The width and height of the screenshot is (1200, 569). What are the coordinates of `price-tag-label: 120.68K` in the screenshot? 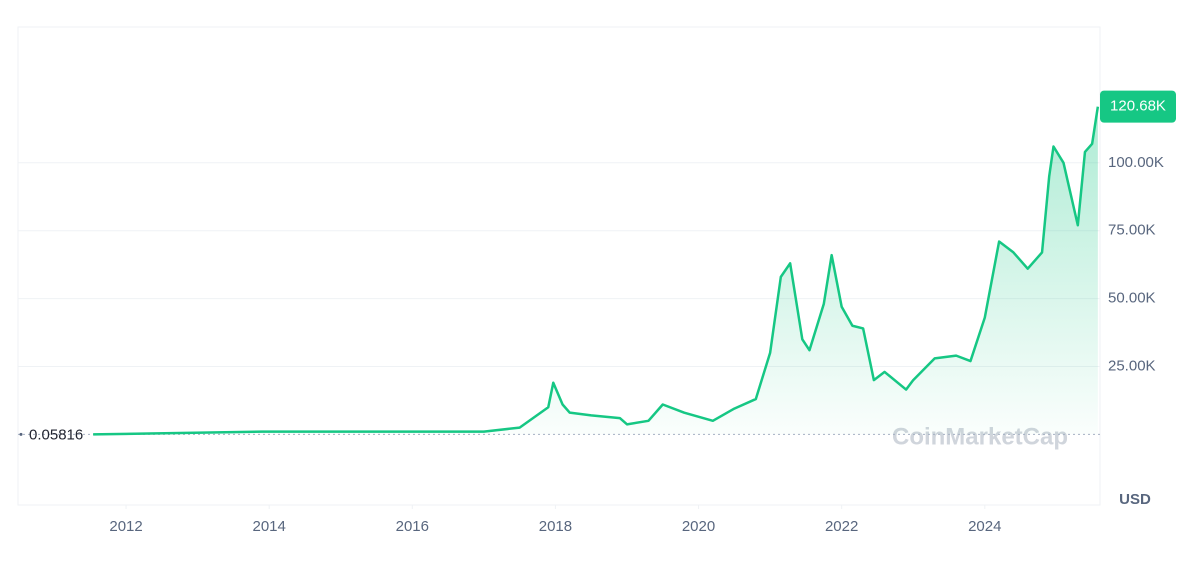 It's located at (1138, 106).